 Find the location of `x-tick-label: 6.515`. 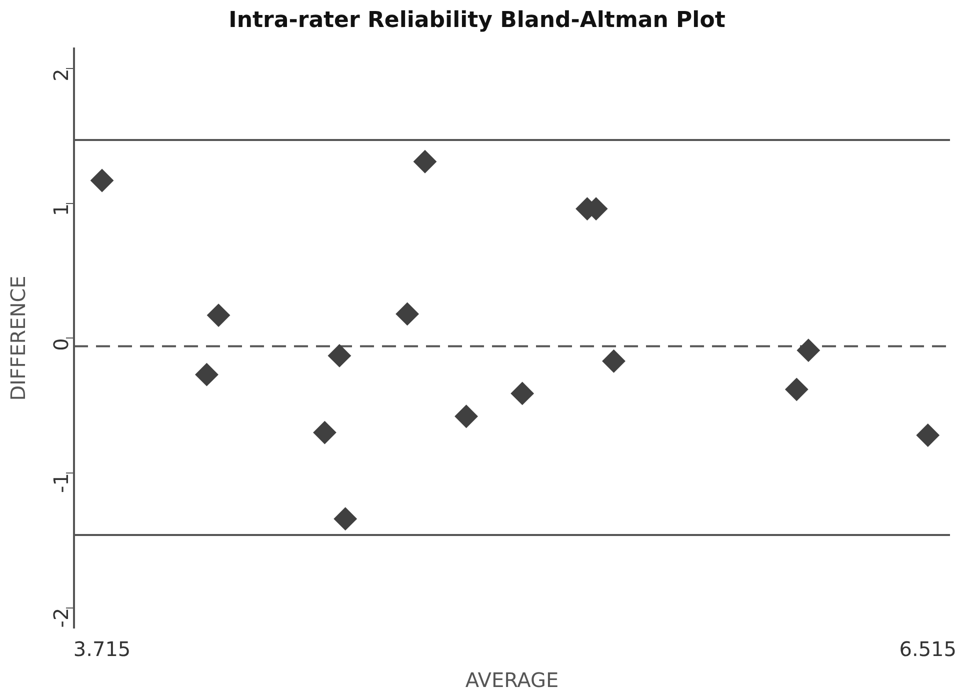

x-tick-label: 6.515 is located at coordinates (928, 649).